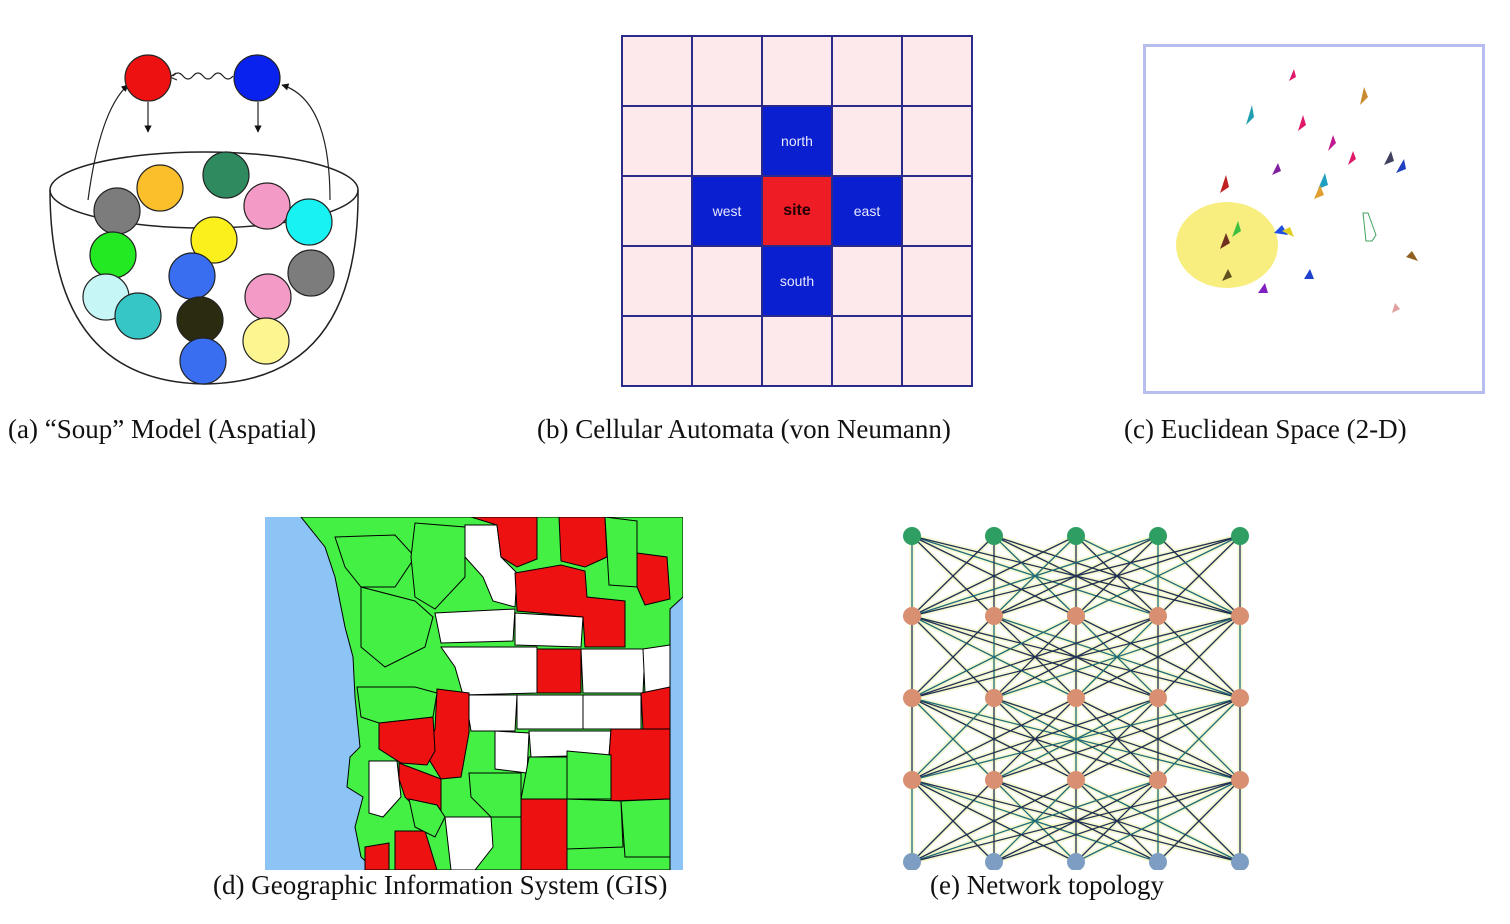  I want to click on euclidean-space-panel, so click(1314, 219).